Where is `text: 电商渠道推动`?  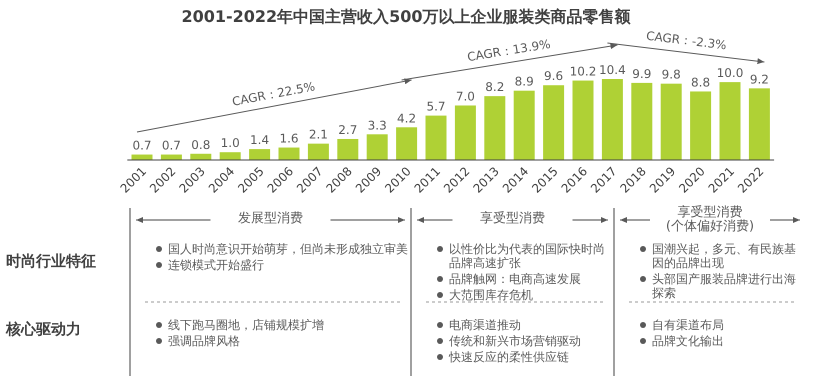
text: 电商渠道推动 is located at coordinates (485, 325).